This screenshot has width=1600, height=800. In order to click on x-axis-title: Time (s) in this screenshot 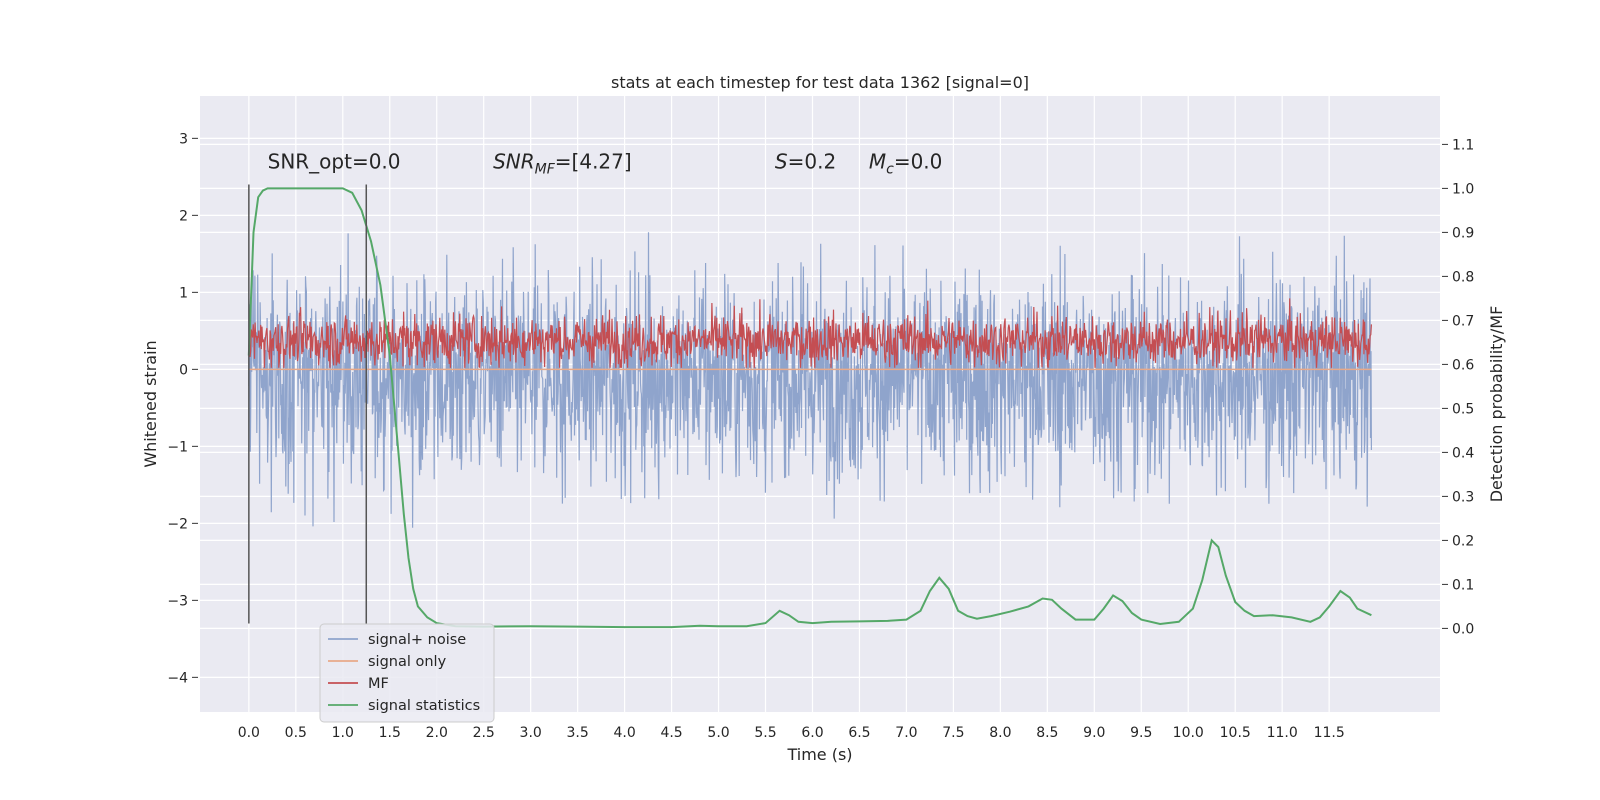, I will do `click(819, 754)`.